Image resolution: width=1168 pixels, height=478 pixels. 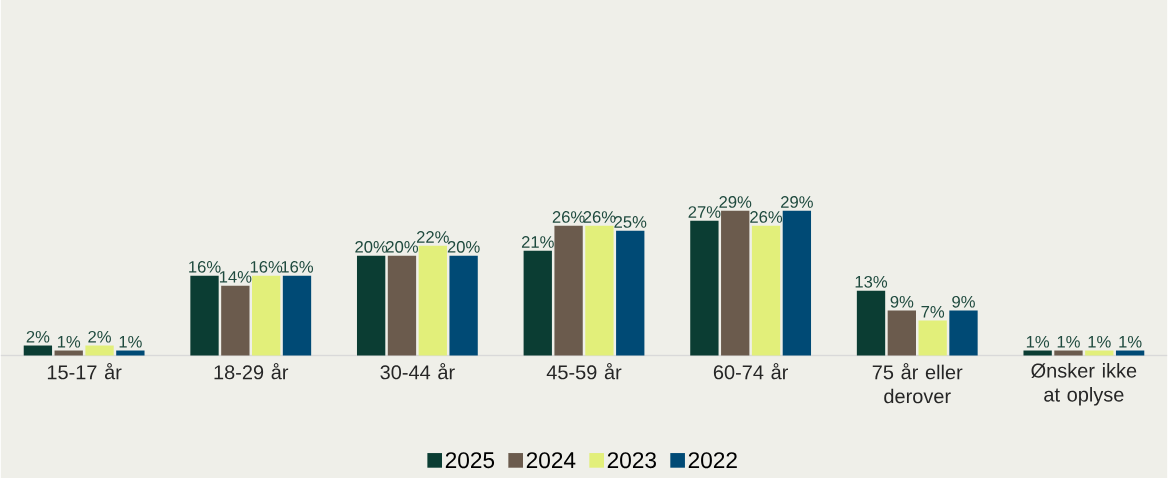 I want to click on data-label: 21%, so click(x=537, y=242).